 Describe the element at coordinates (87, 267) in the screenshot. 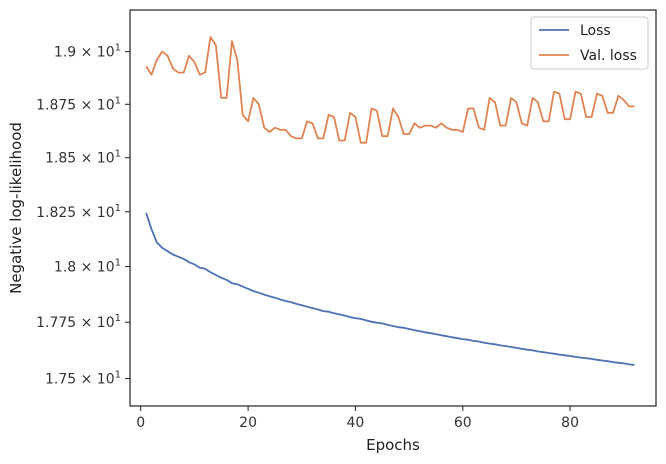

I see `y-tick-label: 1.8 × 10¹` at that location.